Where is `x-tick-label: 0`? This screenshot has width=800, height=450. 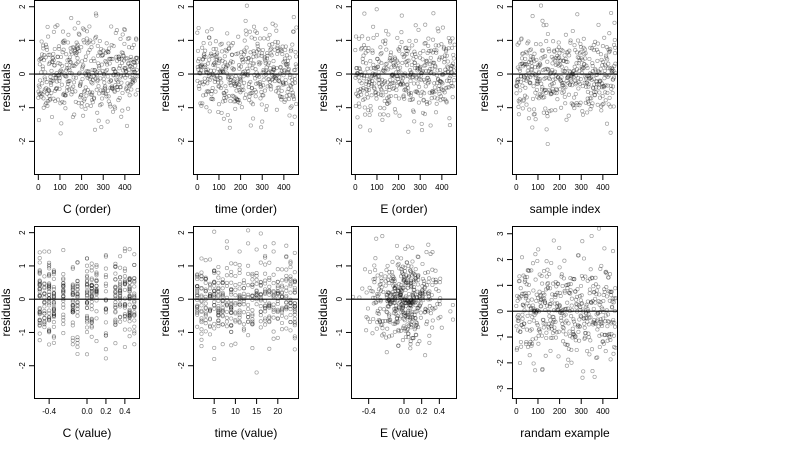
x-tick-label: 0 is located at coordinates (355, 187).